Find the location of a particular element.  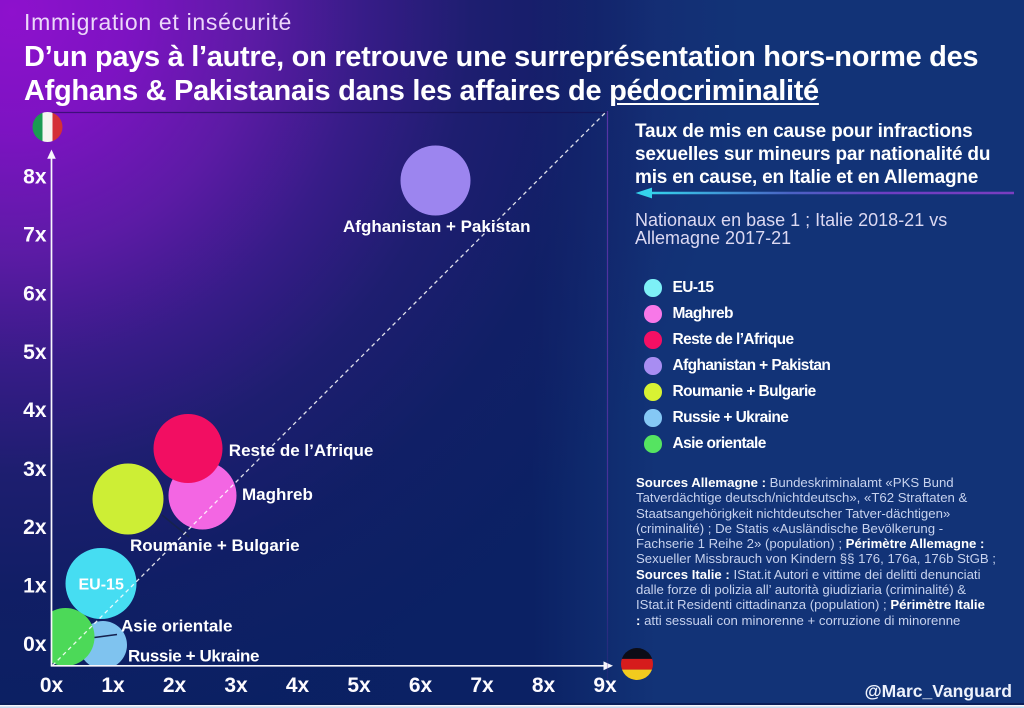

svg-text: Afghanistan + Pakistan is located at coordinates (437, 226).